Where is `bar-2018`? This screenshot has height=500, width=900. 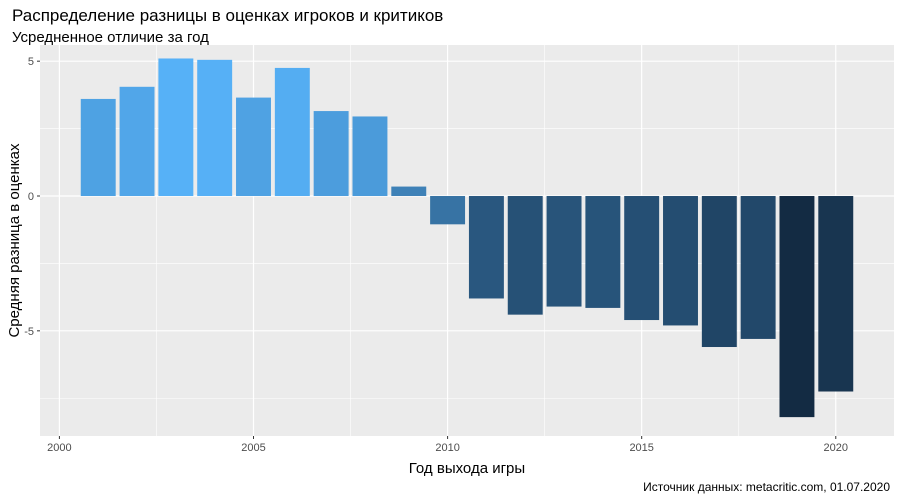
bar-2018 is located at coordinates (758, 267).